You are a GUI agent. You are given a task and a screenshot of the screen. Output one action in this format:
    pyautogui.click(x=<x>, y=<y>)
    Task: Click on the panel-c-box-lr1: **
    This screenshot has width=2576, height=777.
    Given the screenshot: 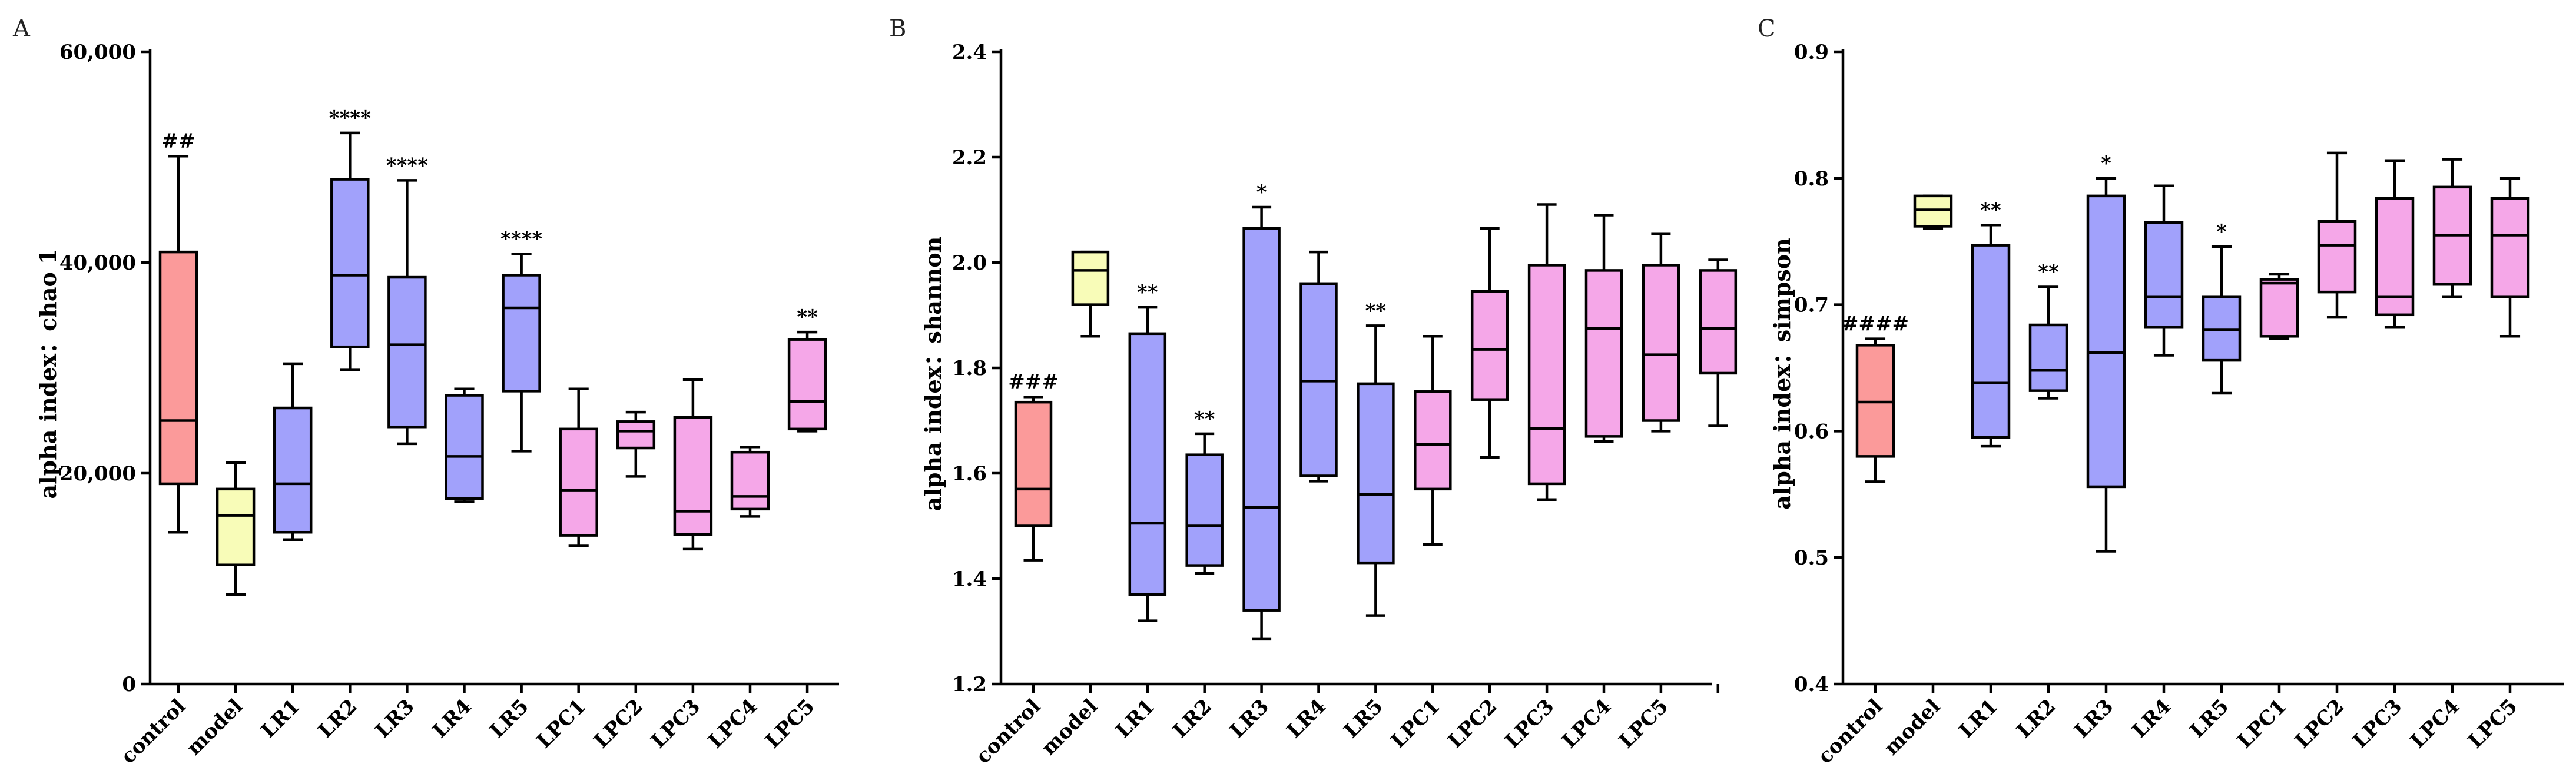 What is the action you would take?
    pyautogui.click(x=1991, y=323)
    